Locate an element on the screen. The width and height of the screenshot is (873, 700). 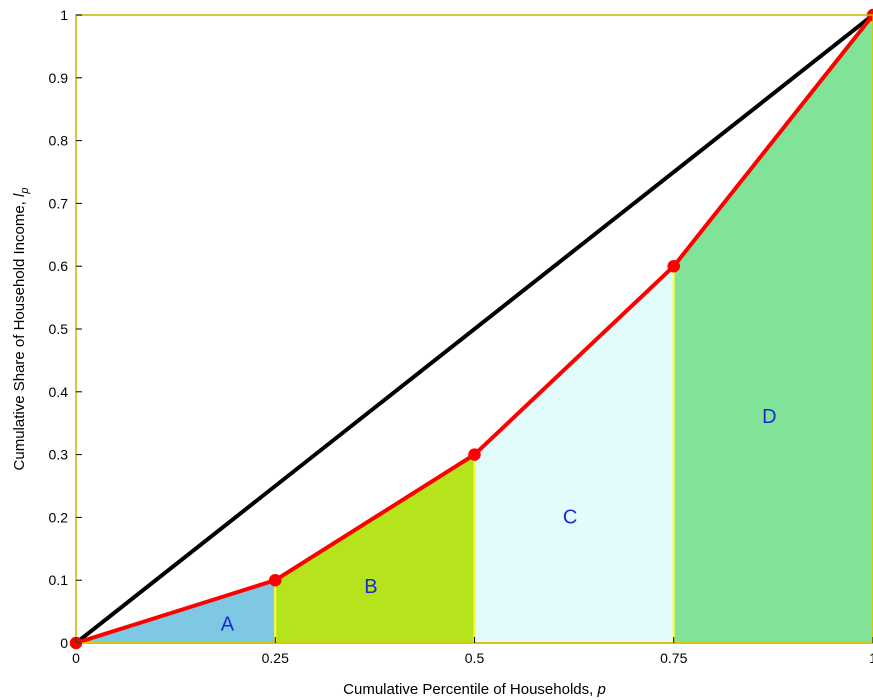
y-tick-label: 0 is located at coordinates (64, 643).